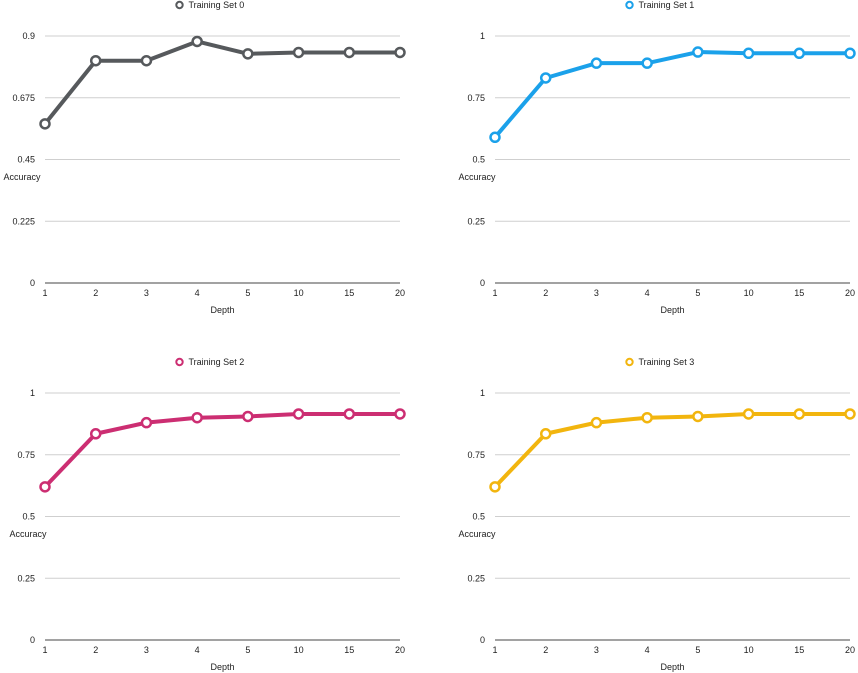 The image size is (858, 673). Describe the element at coordinates (23, 98) in the screenshot. I see `y-tick-label: 0.675` at that location.